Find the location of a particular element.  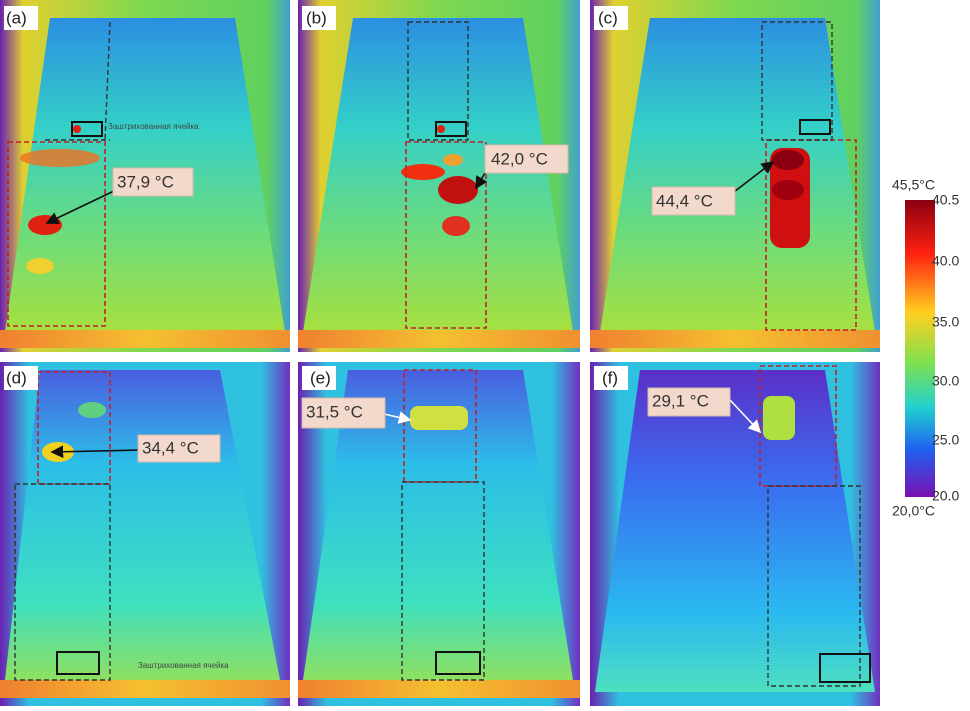

colorbar-tick-label: 25.0 is located at coordinates (945, 440).